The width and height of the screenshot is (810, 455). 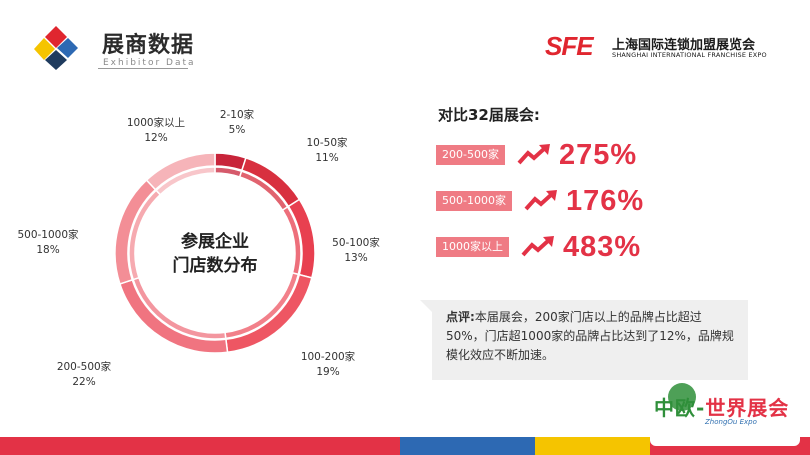 What do you see at coordinates (44, 49) in the screenshot?
I see `logo-yellow-tile` at bounding box center [44, 49].